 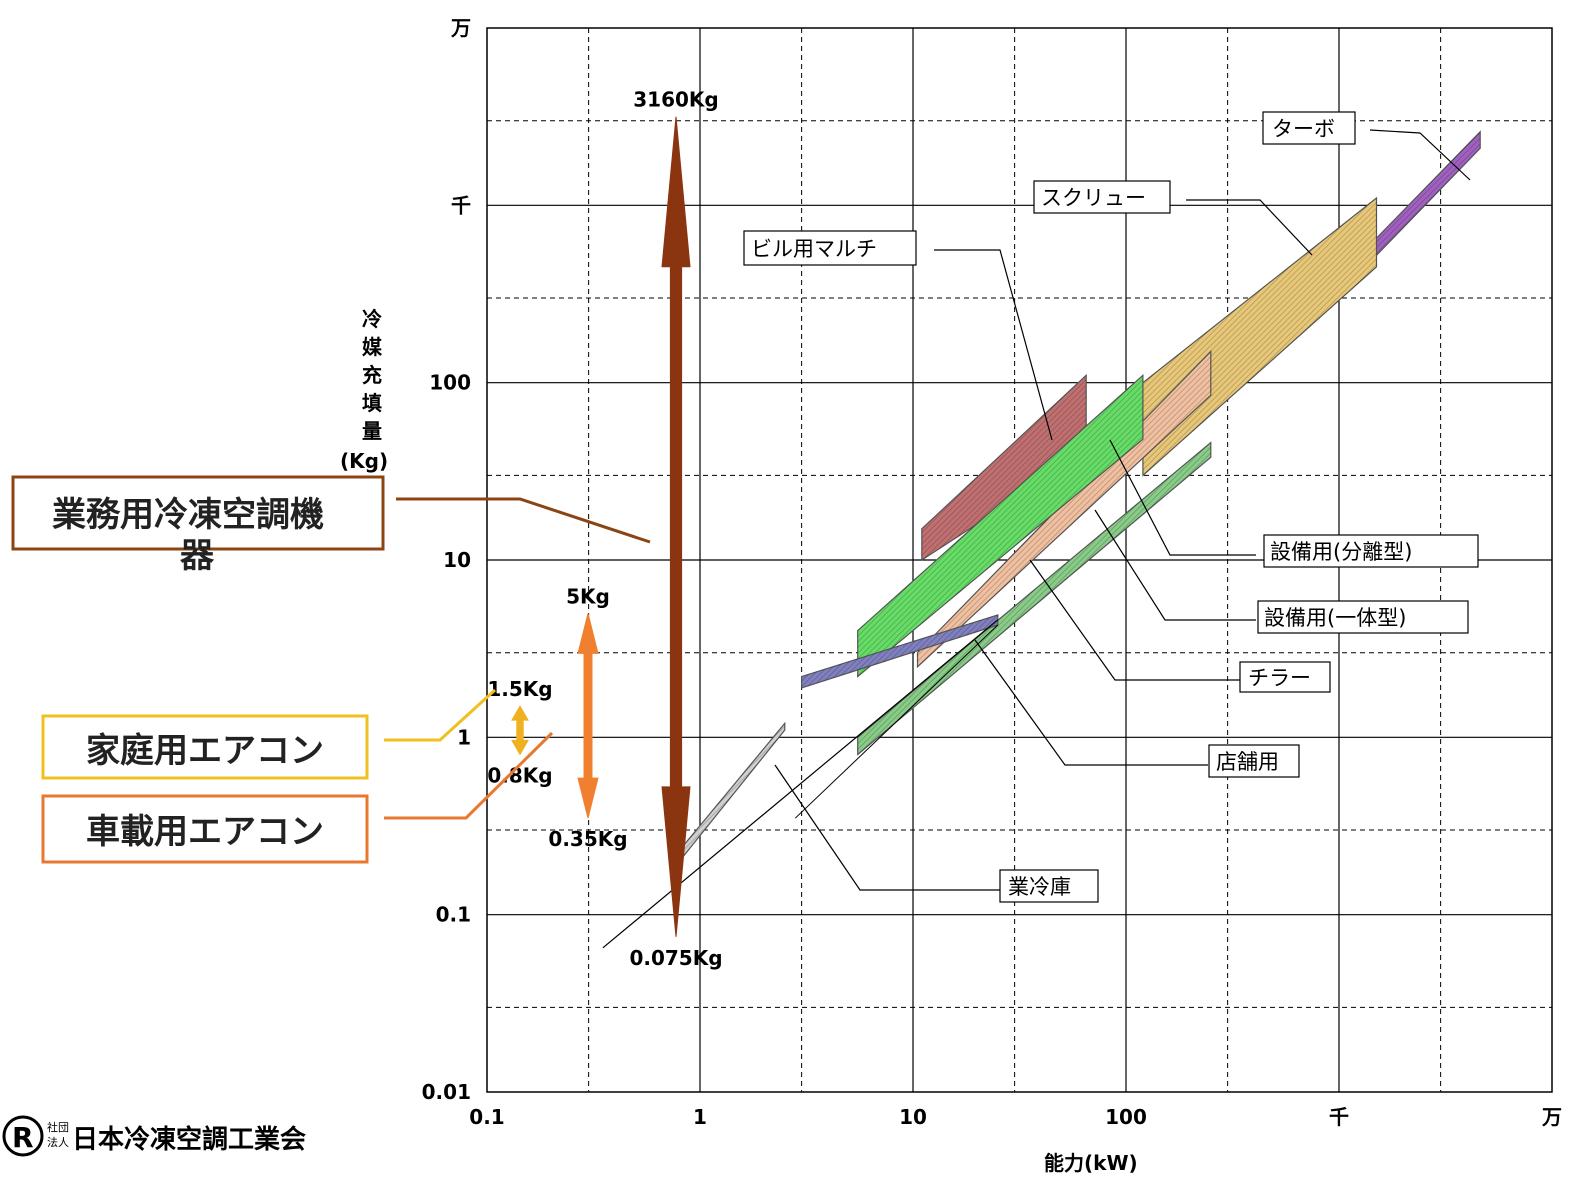 What do you see at coordinates (464, 737) in the screenshot?
I see `y-tick-label: 1` at bounding box center [464, 737].